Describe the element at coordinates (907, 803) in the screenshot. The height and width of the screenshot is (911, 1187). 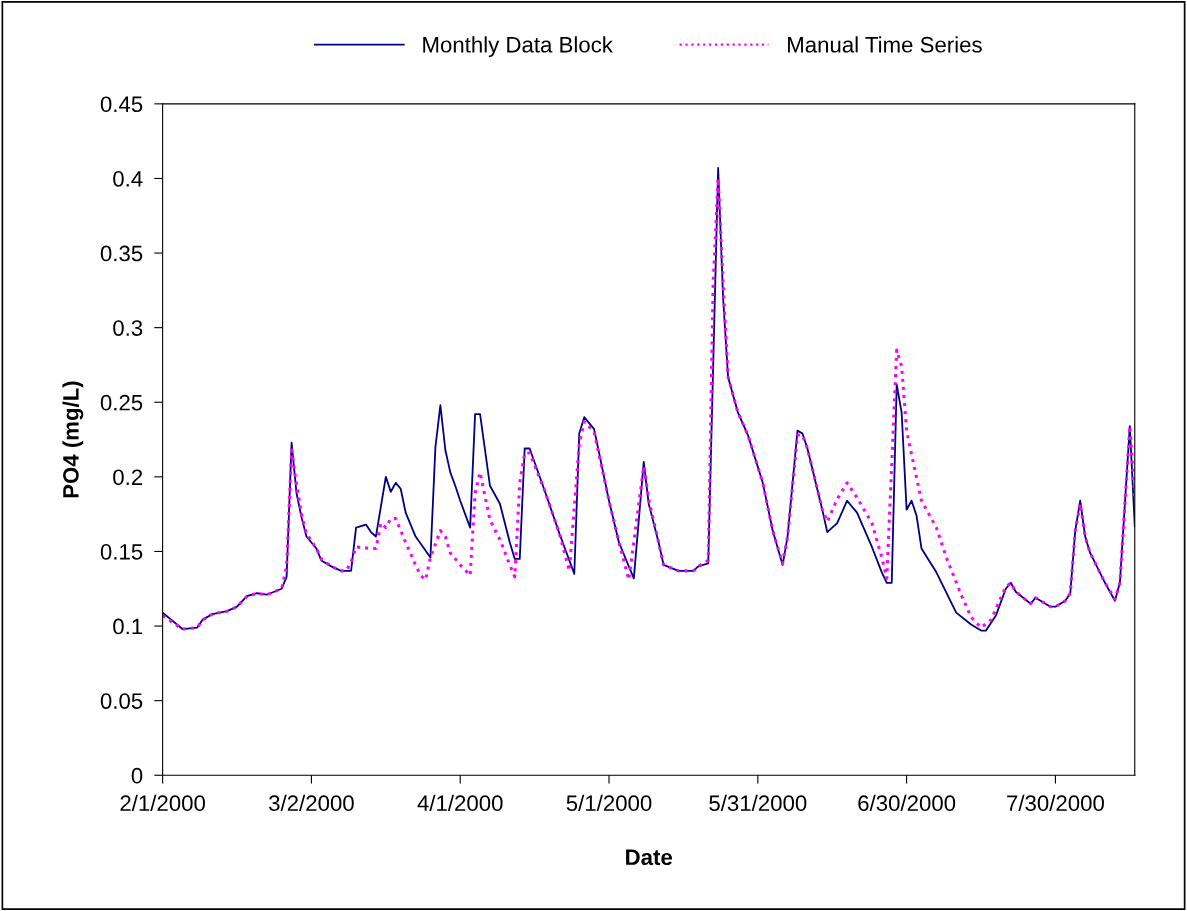
I see `x-tick-label: 6/30/2000` at that location.